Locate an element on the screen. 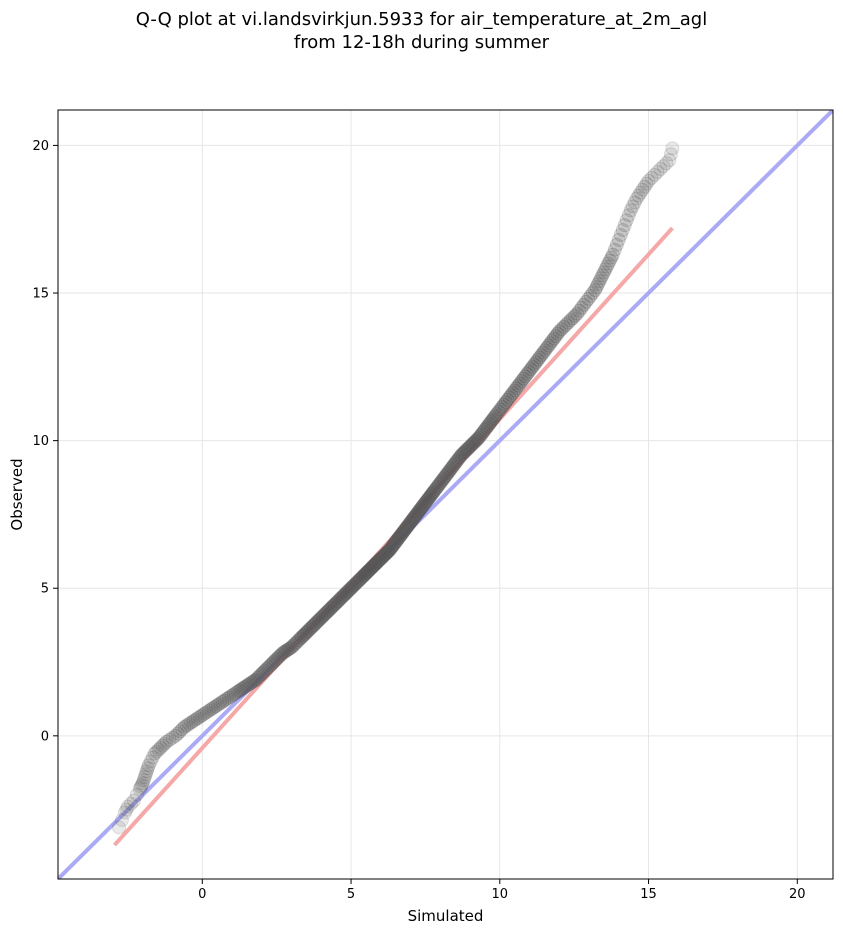 The height and width of the screenshot is (934, 843). y-tick-label: 5 is located at coordinates (45, 589).